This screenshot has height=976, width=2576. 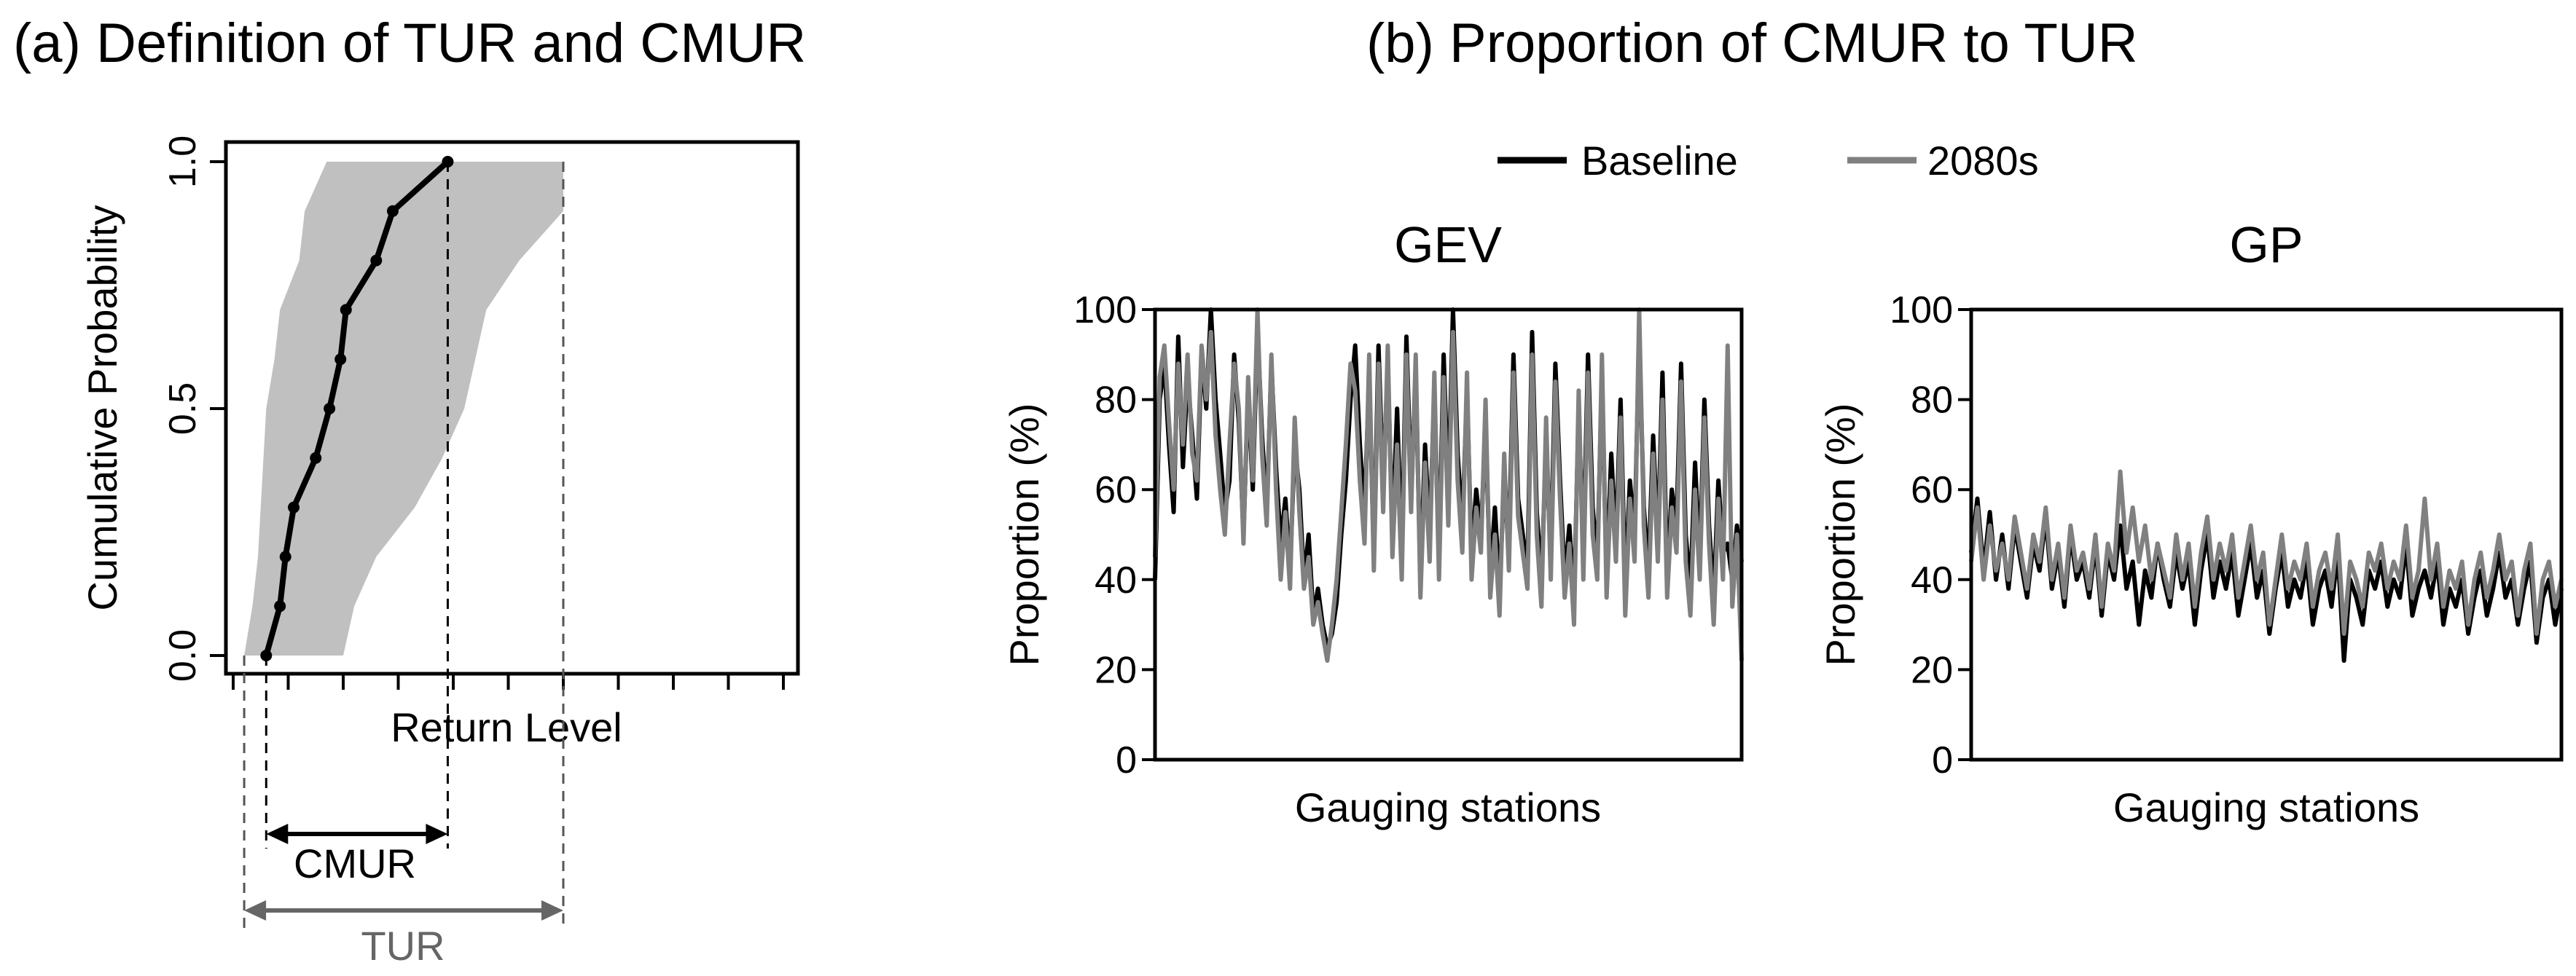 I want to click on gev-y-tick-label: 20, so click(x=1116, y=670).